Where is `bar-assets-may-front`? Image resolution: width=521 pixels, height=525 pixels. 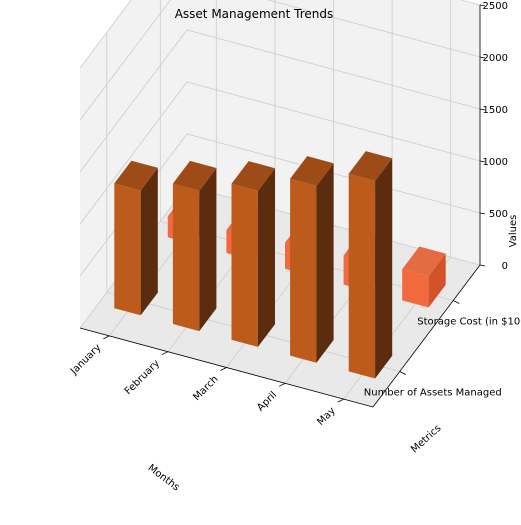
bar-assets-may-front is located at coordinates (362, 276).